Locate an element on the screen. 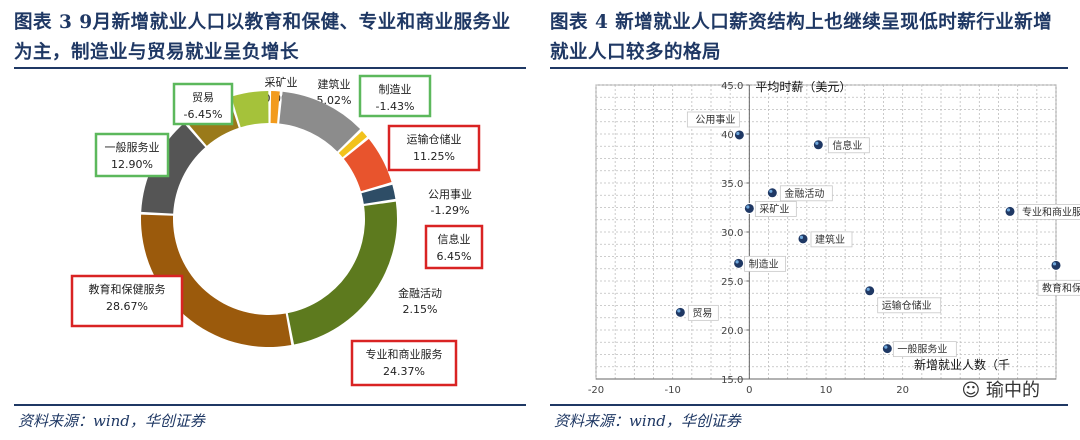 The image size is (1080, 440). slice-0-label: 采矿业 is located at coordinates (281, 82).